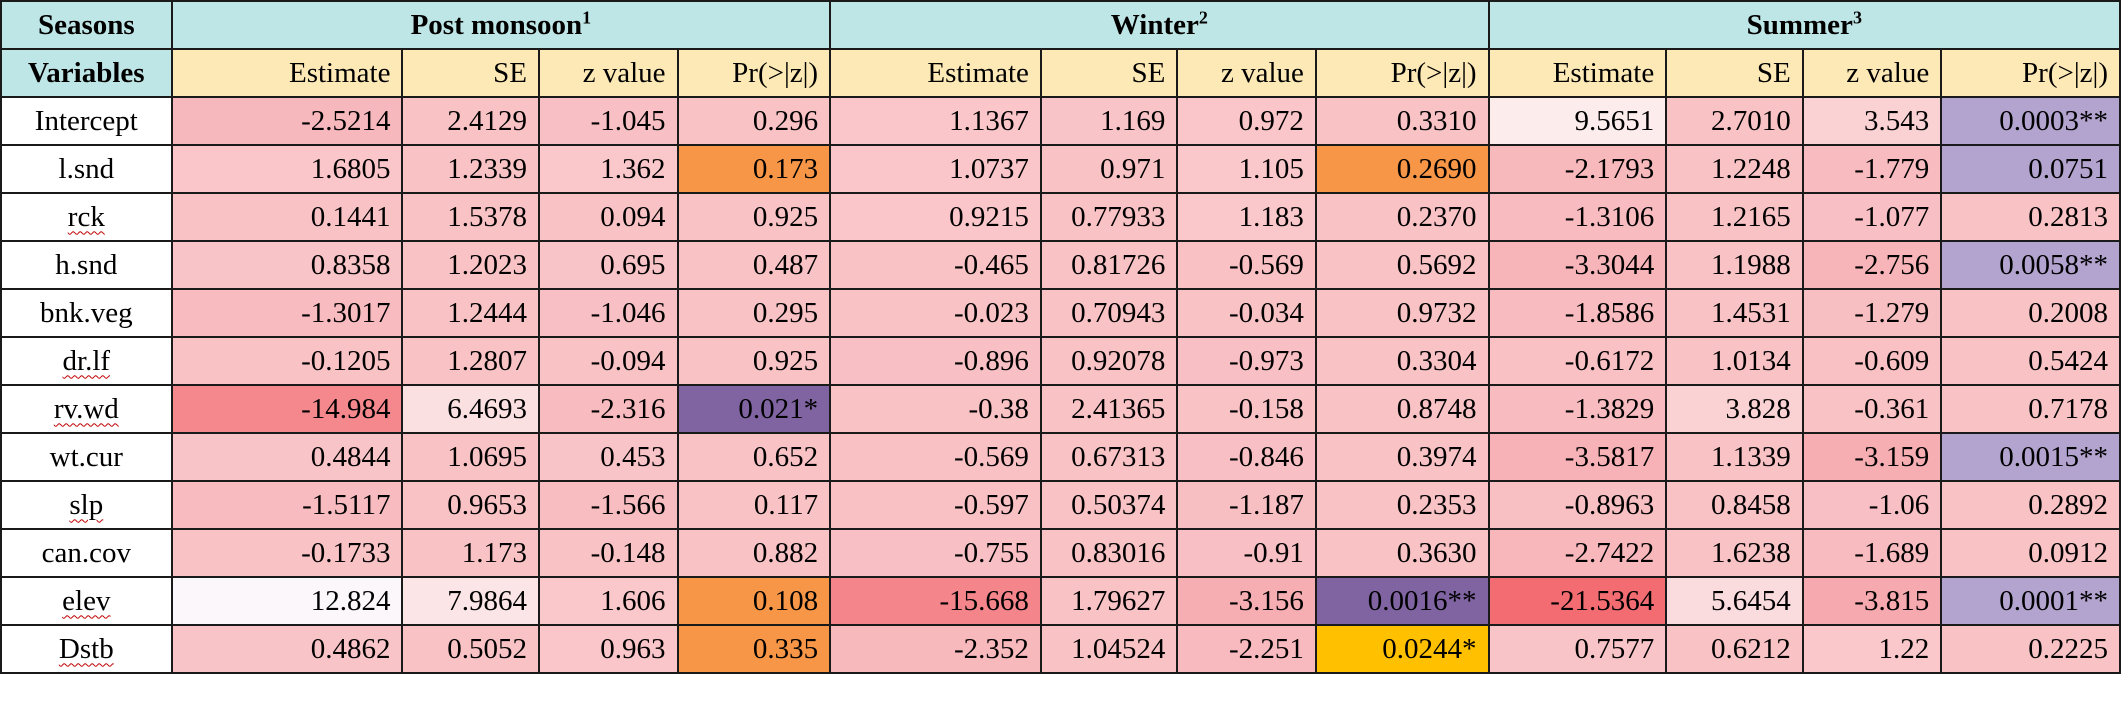 Image resolution: width=2122 pixels, height=704 pixels. What do you see at coordinates (287, 121) in the screenshot?
I see `post-monsoon-estimate-cell: -2.5214` at bounding box center [287, 121].